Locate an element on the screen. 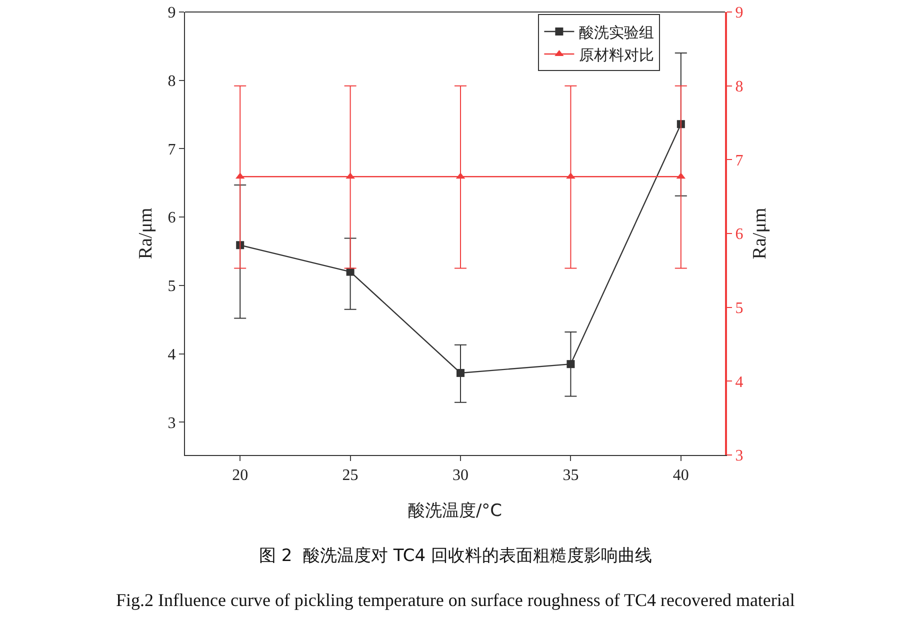 This screenshot has height=618, width=919. x-tick-label: 20 is located at coordinates (240, 475).